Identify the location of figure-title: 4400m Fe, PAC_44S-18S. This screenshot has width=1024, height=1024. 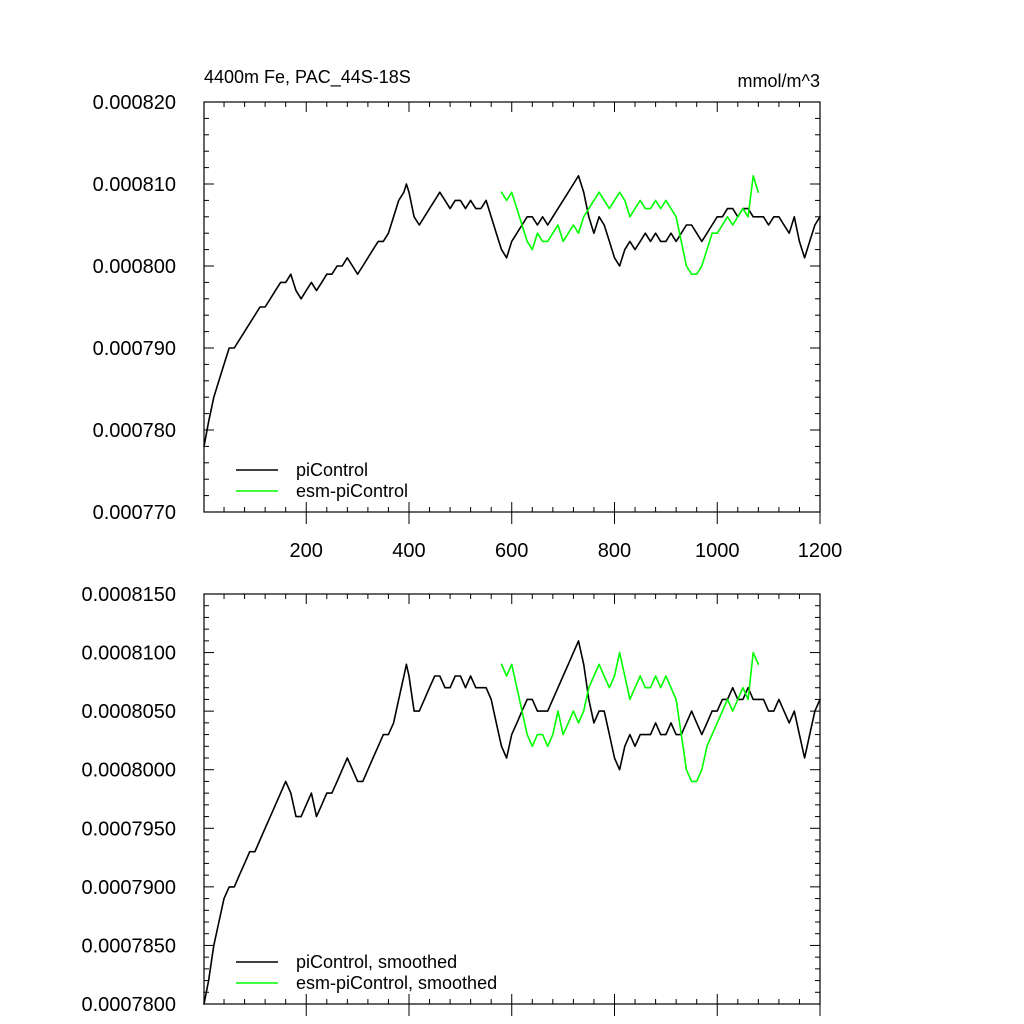
(307, 77).